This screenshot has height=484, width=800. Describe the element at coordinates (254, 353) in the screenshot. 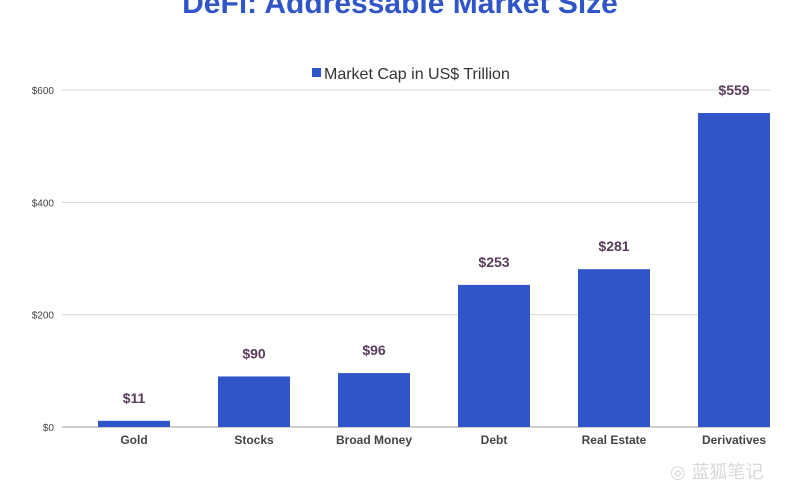

I see `data-label: $90` at that location.